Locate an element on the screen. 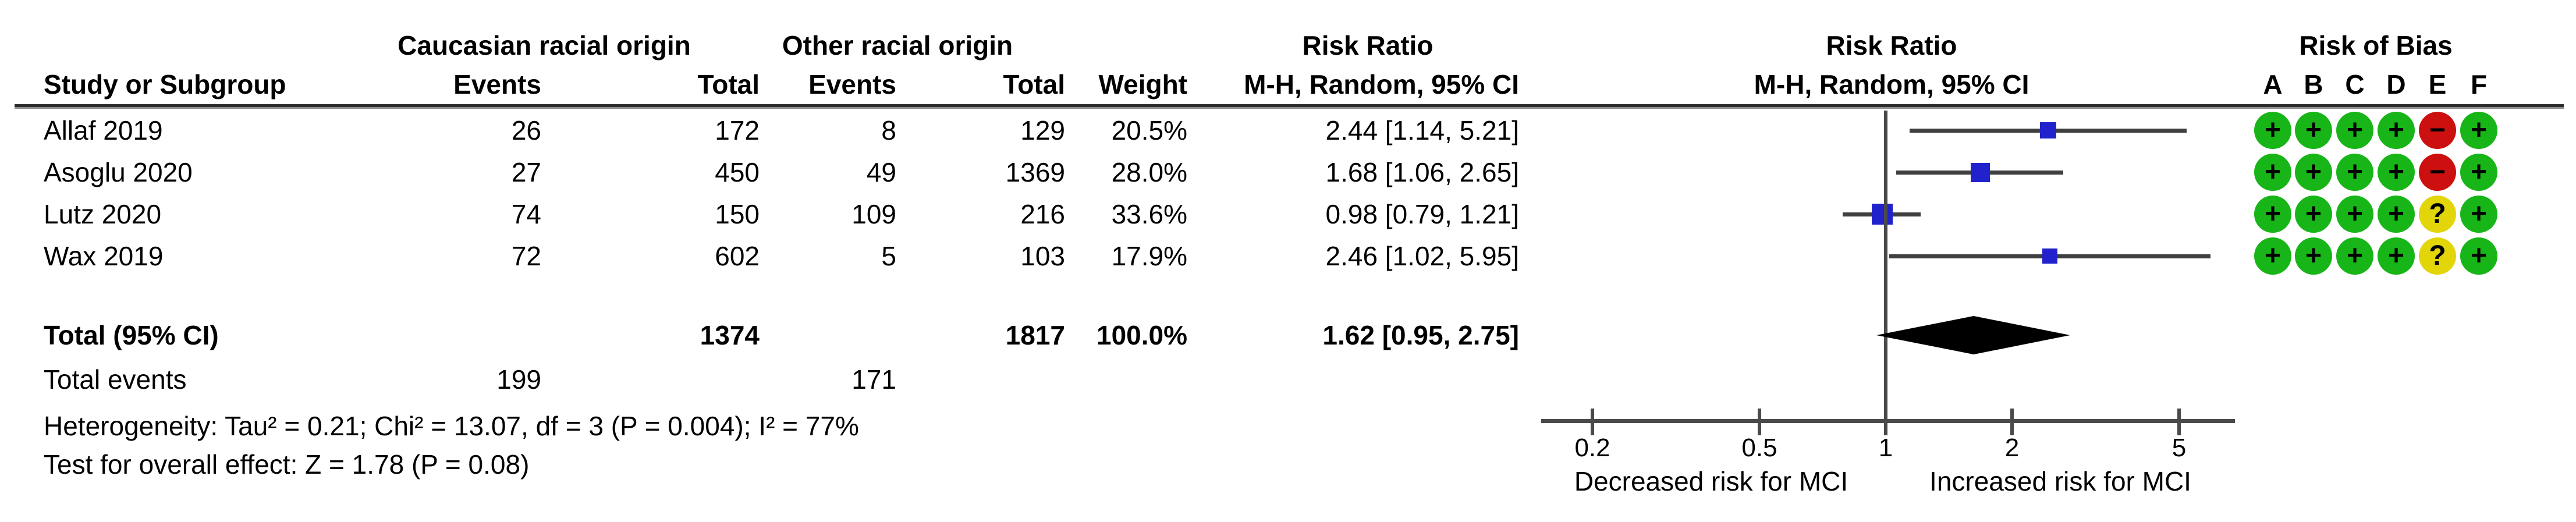 The image size is (2576, 522). header-separator-shadow is located at coordinates (1290, 108).